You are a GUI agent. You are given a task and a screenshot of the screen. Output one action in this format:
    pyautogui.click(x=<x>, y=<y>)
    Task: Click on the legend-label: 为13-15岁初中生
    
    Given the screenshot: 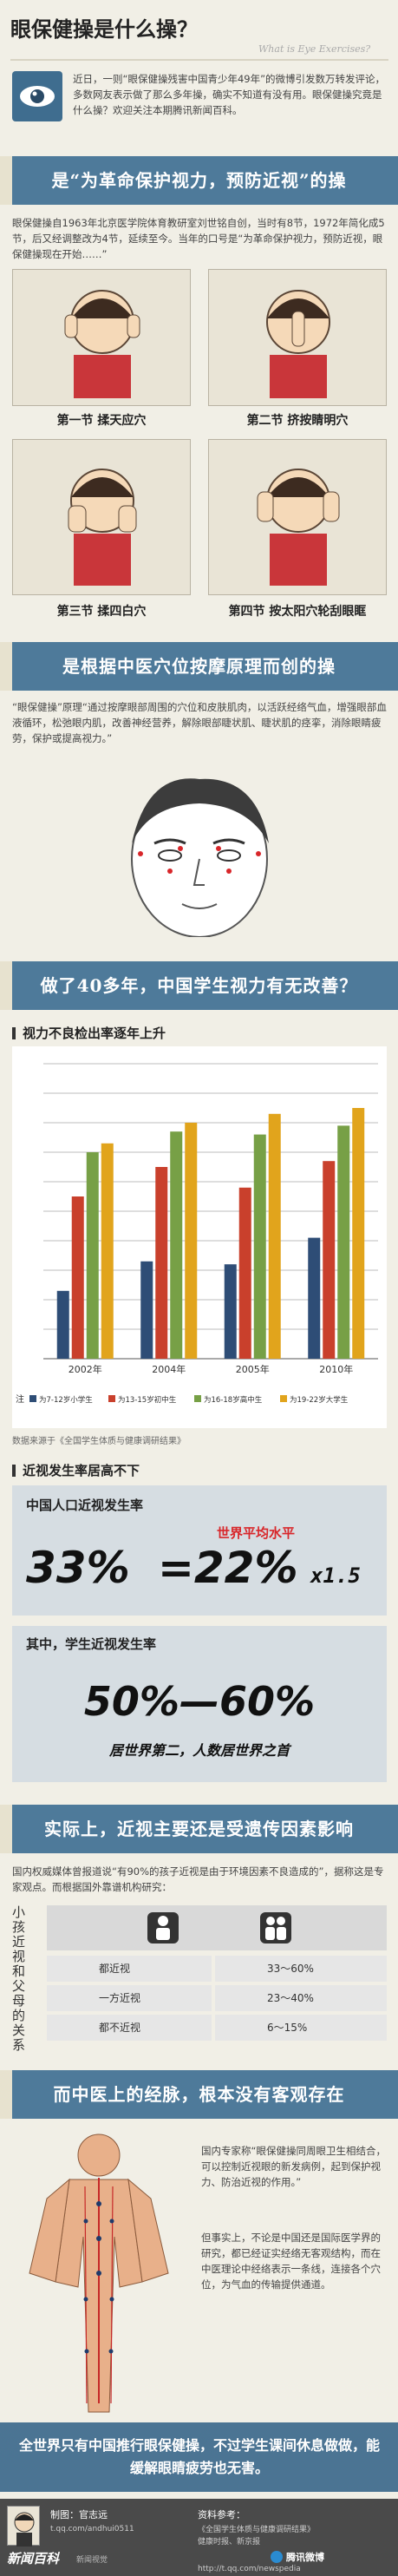 What is the action you would take?
    pyautogui.click(x=147, y=1400)
    